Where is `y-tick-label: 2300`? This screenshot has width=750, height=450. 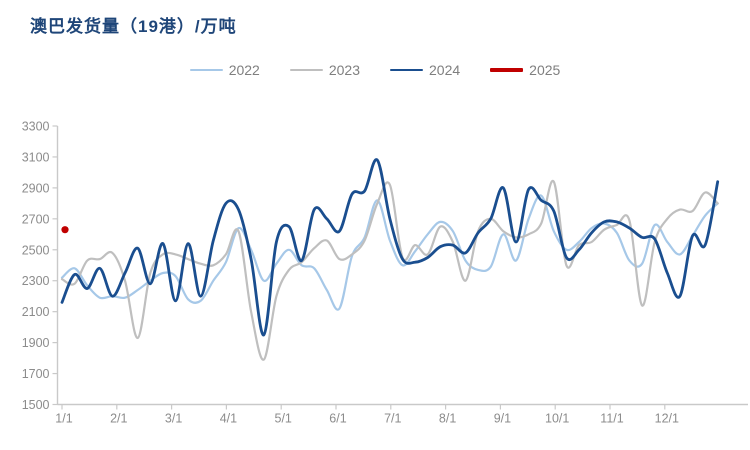
y-tick-label: 2300 is located at coordinates (36, 281).